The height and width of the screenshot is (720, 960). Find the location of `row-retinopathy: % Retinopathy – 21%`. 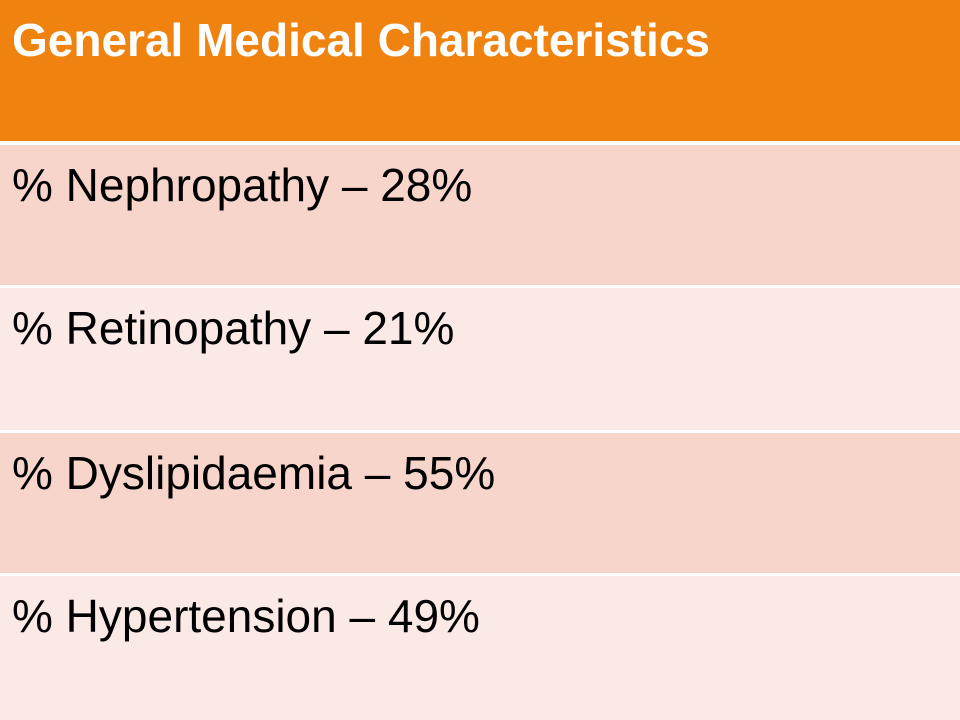

row-retinopathy: % Retinopathy – 21% is located at coordinates (233, 328).